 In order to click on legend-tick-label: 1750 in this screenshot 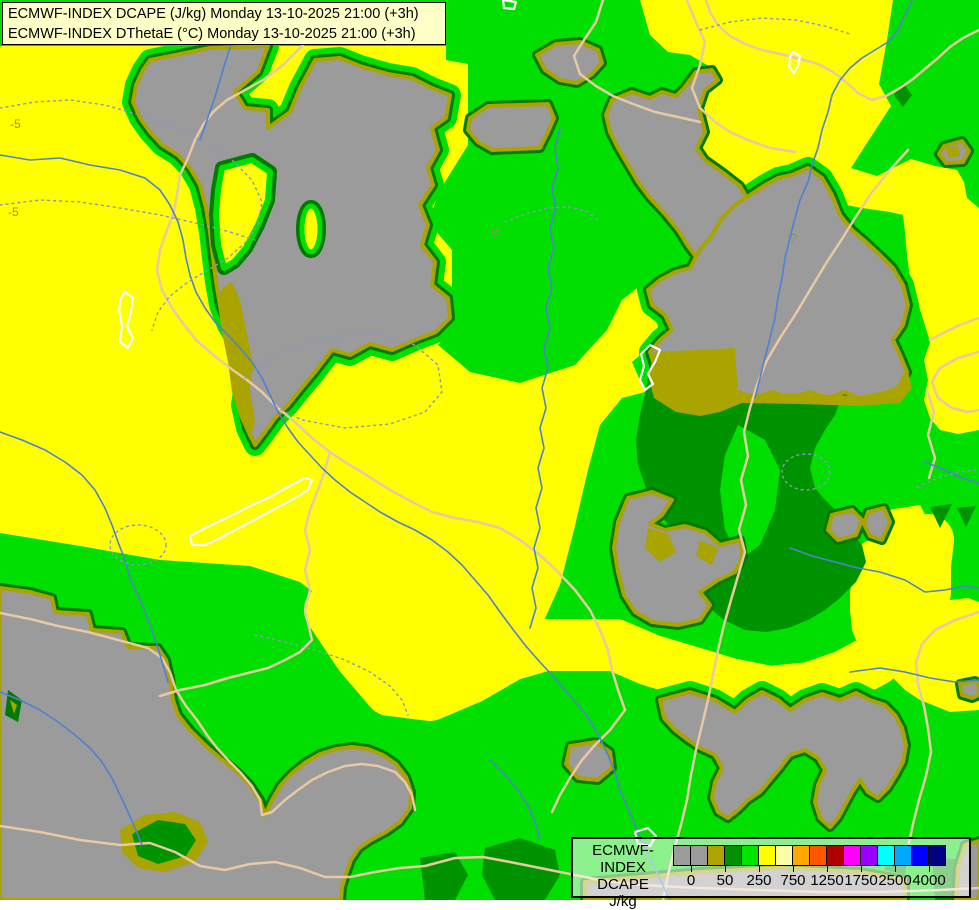, I will do `click(861, 880)`.